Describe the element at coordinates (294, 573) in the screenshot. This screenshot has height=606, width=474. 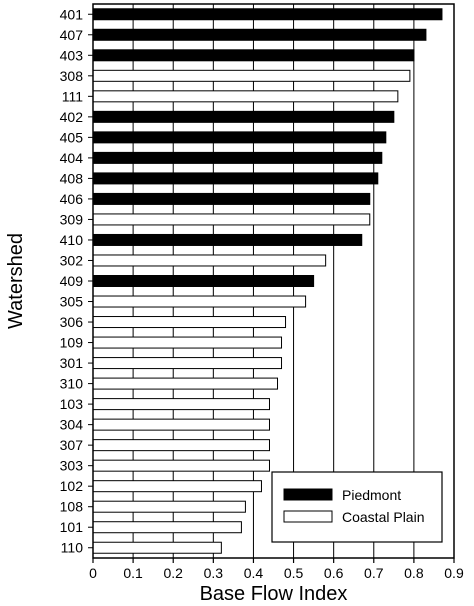
I see `x-tick-label: 0.5` at that location.